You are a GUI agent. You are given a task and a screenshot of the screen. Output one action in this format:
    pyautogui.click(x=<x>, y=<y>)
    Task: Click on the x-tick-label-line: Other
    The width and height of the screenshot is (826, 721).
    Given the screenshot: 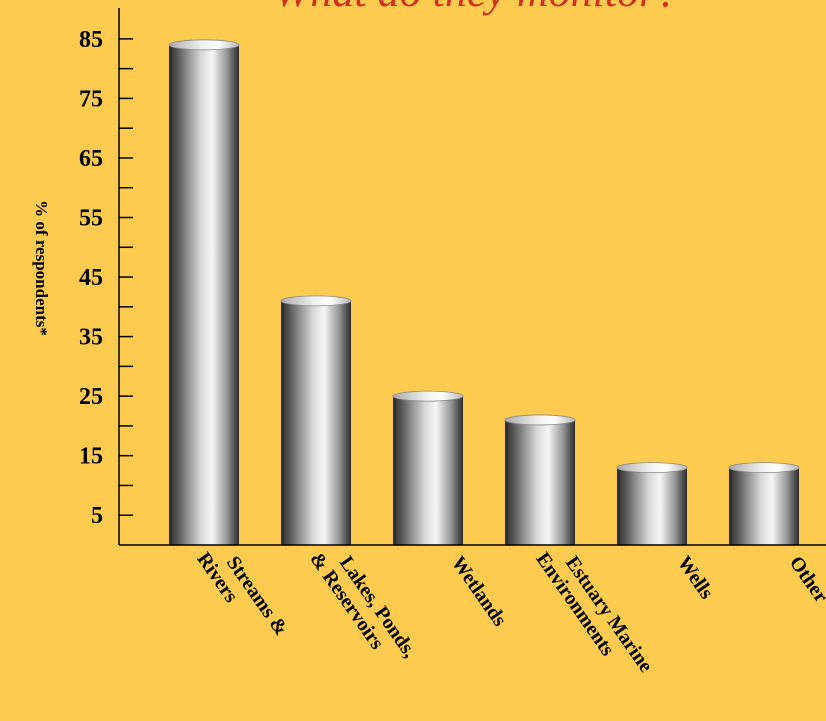 What is the action you would take?
    pyautogui.click(x=805, y=579)
    